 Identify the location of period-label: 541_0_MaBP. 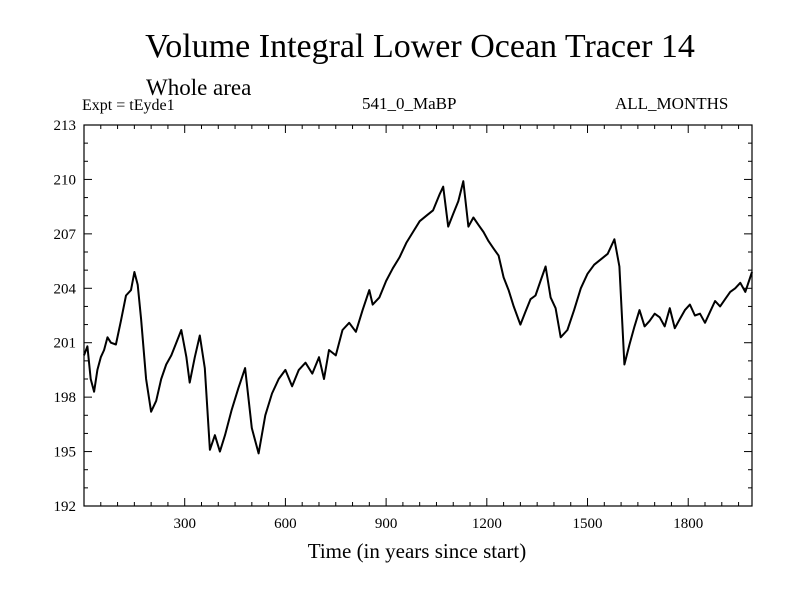
(409, 103).